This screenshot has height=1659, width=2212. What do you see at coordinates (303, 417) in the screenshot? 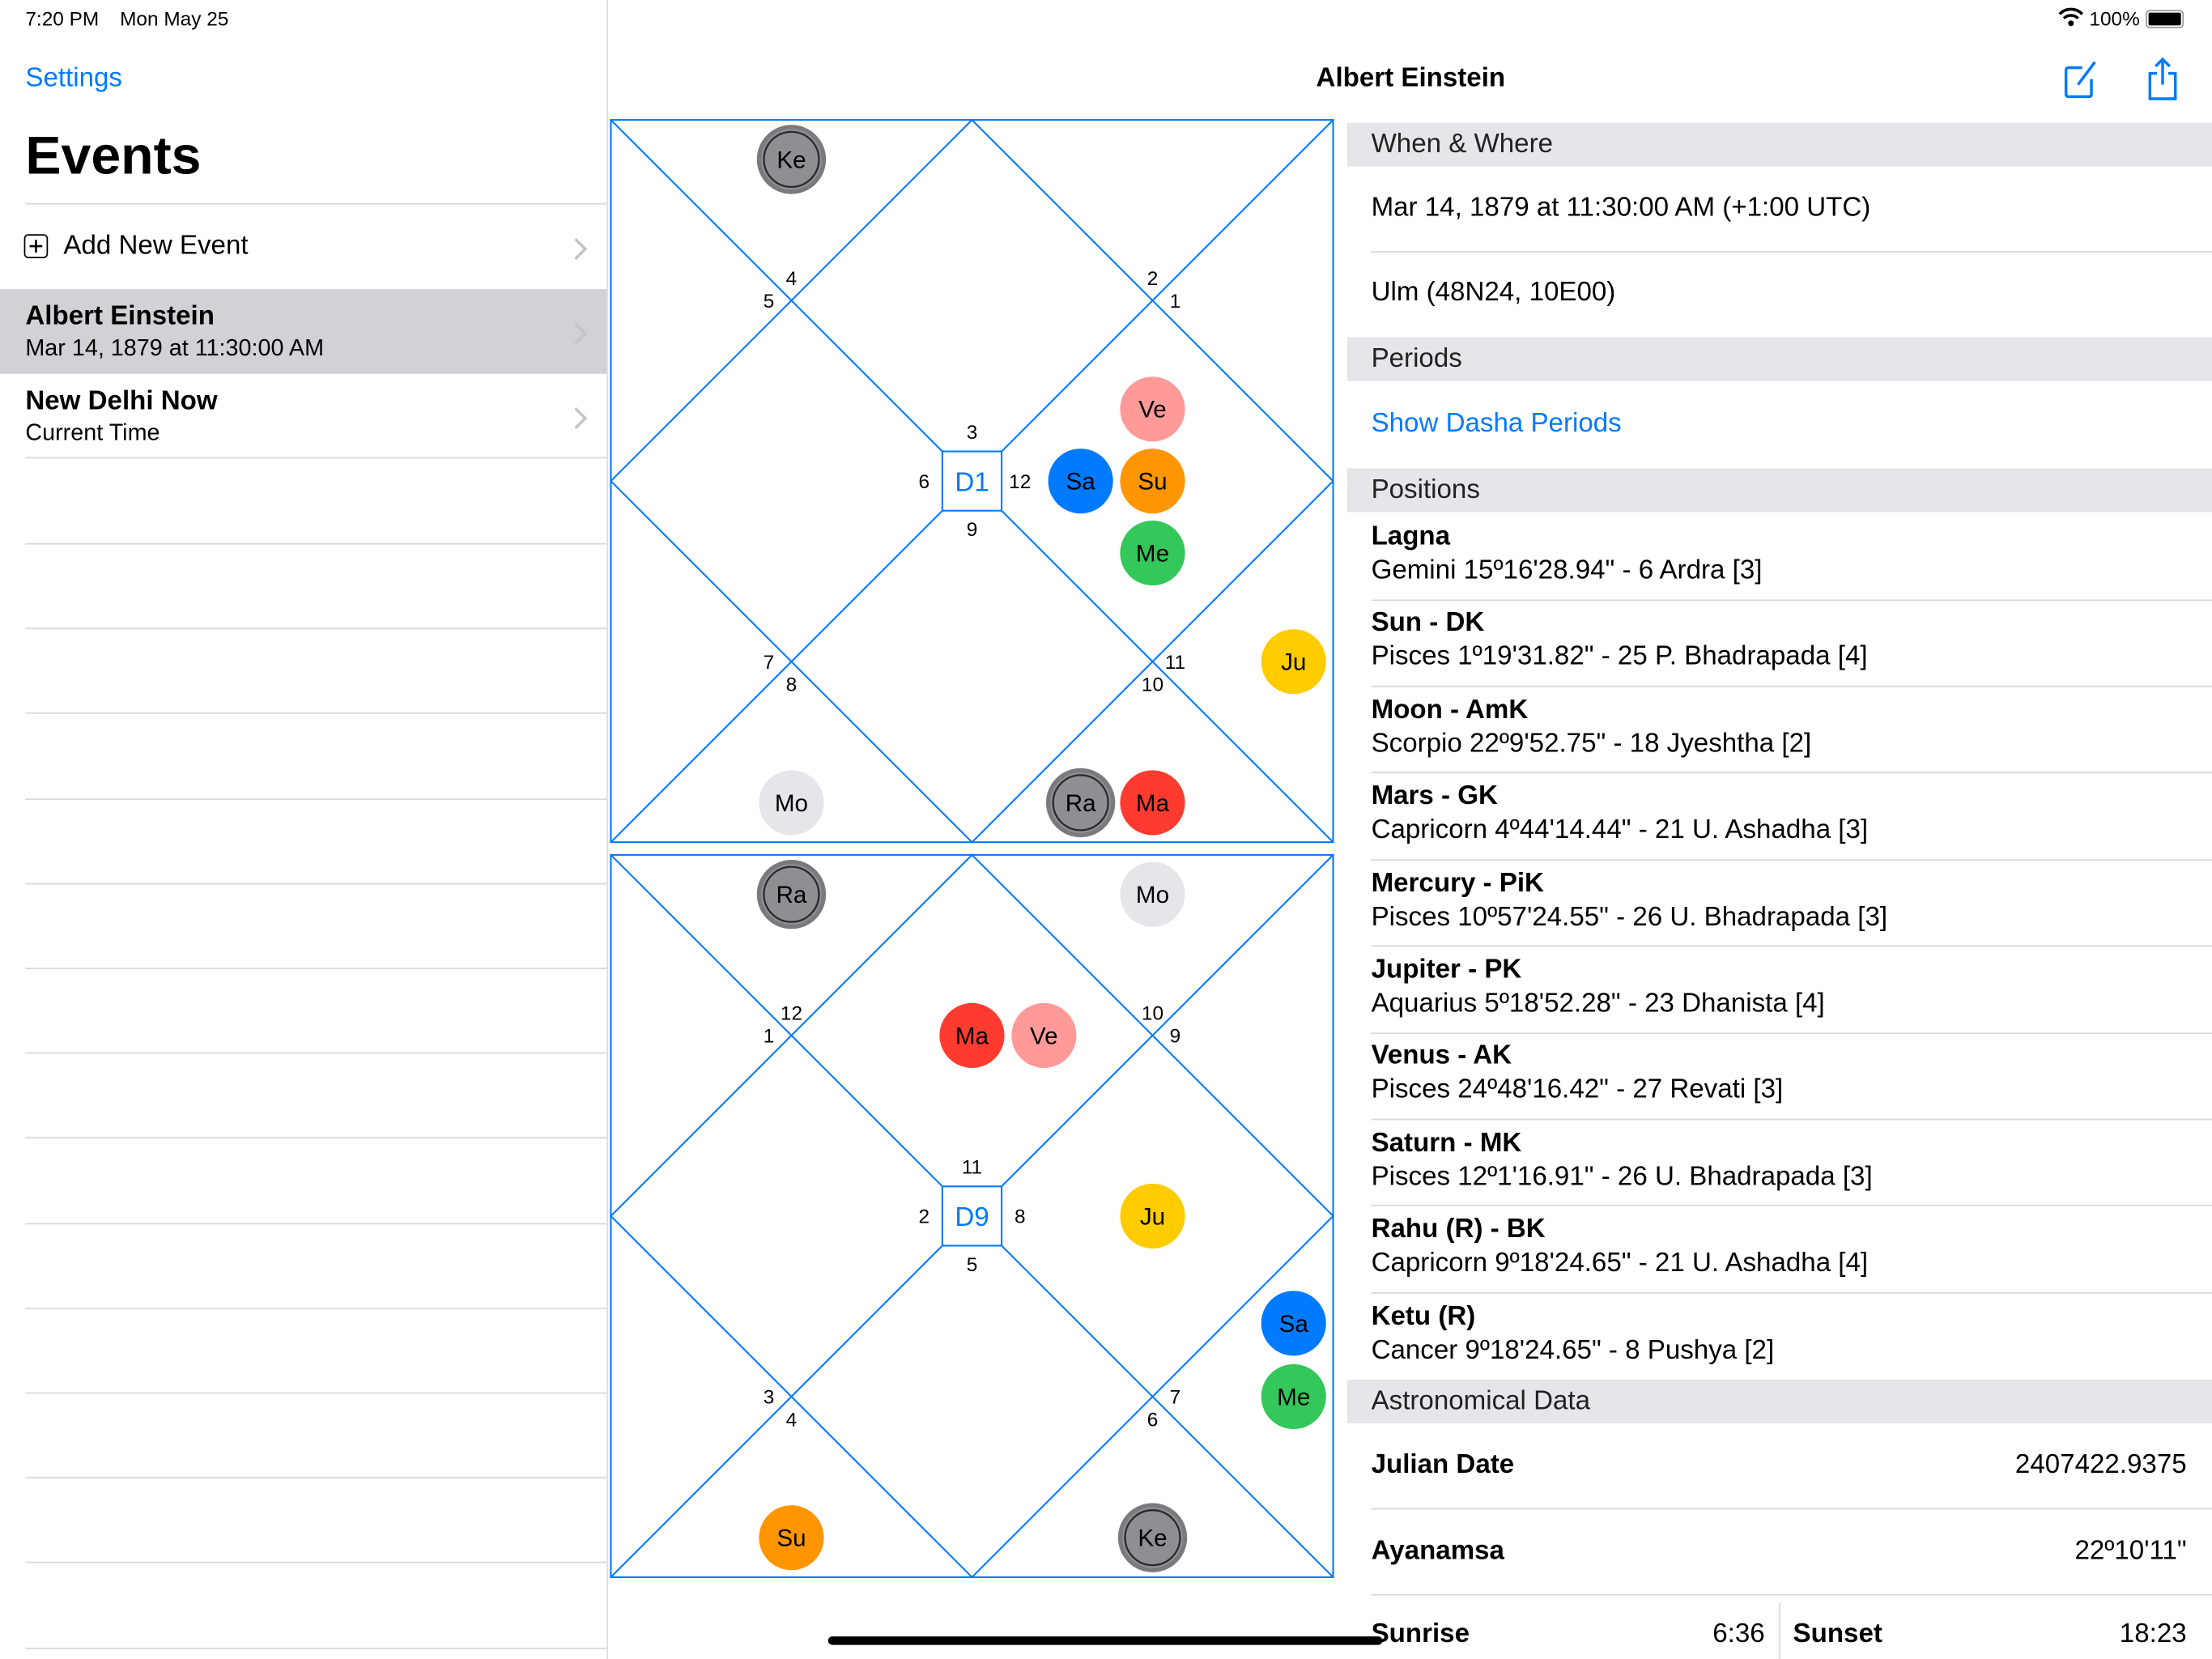
I see `event-row-new-delhi-now: New Delhi Now Current Time` at bounding box center [303, 417].